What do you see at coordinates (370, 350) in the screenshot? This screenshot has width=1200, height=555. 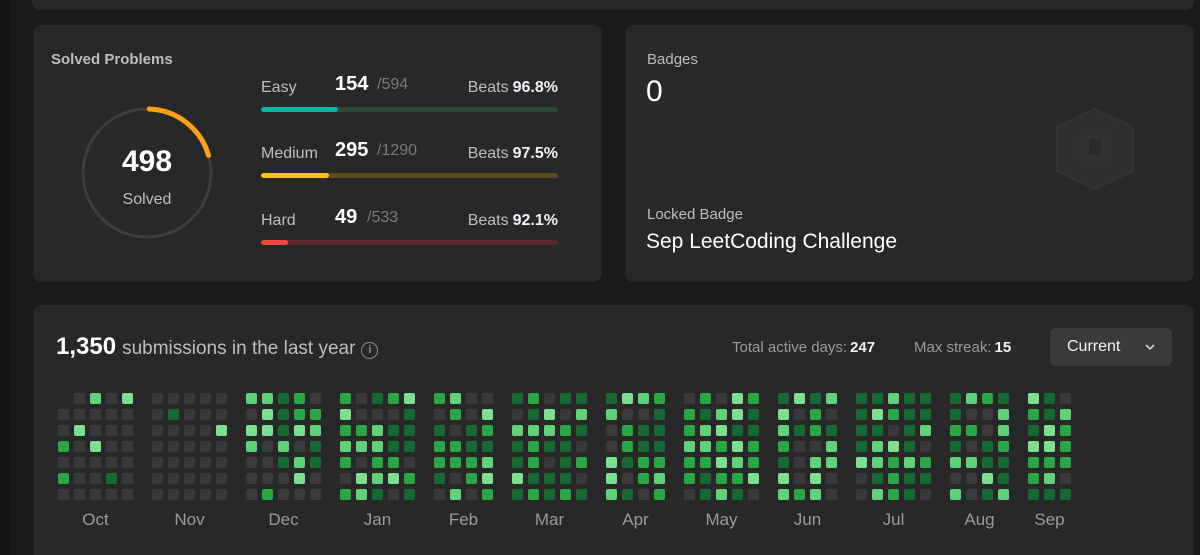 I see `info-icon: i` at bounding box center [370, 350].